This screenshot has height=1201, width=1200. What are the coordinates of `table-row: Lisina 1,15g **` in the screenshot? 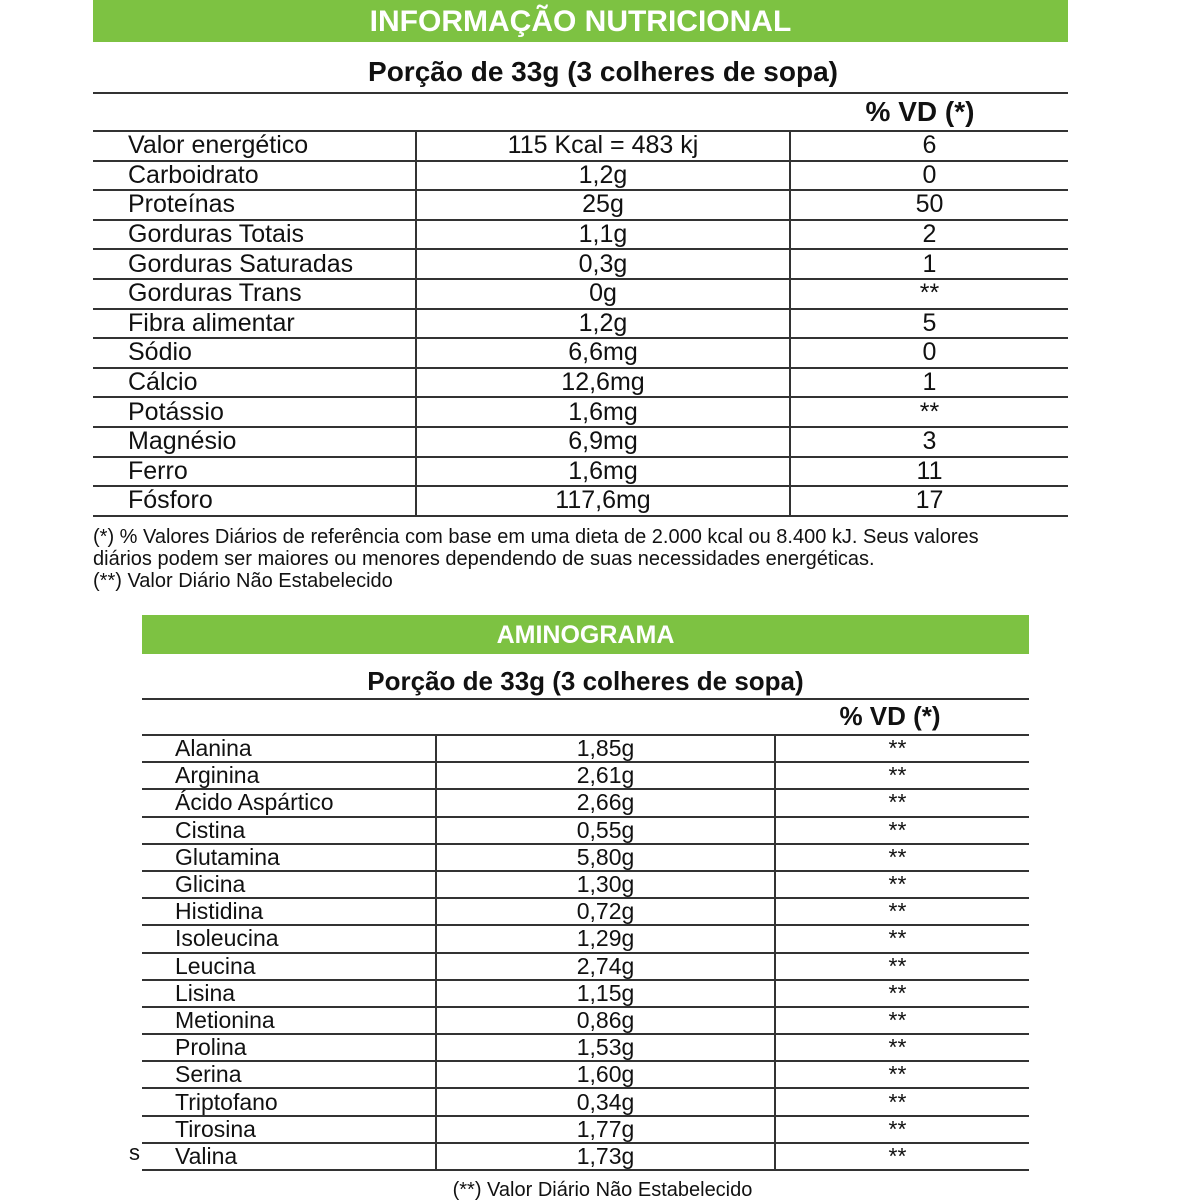 It's located at (585, 993).